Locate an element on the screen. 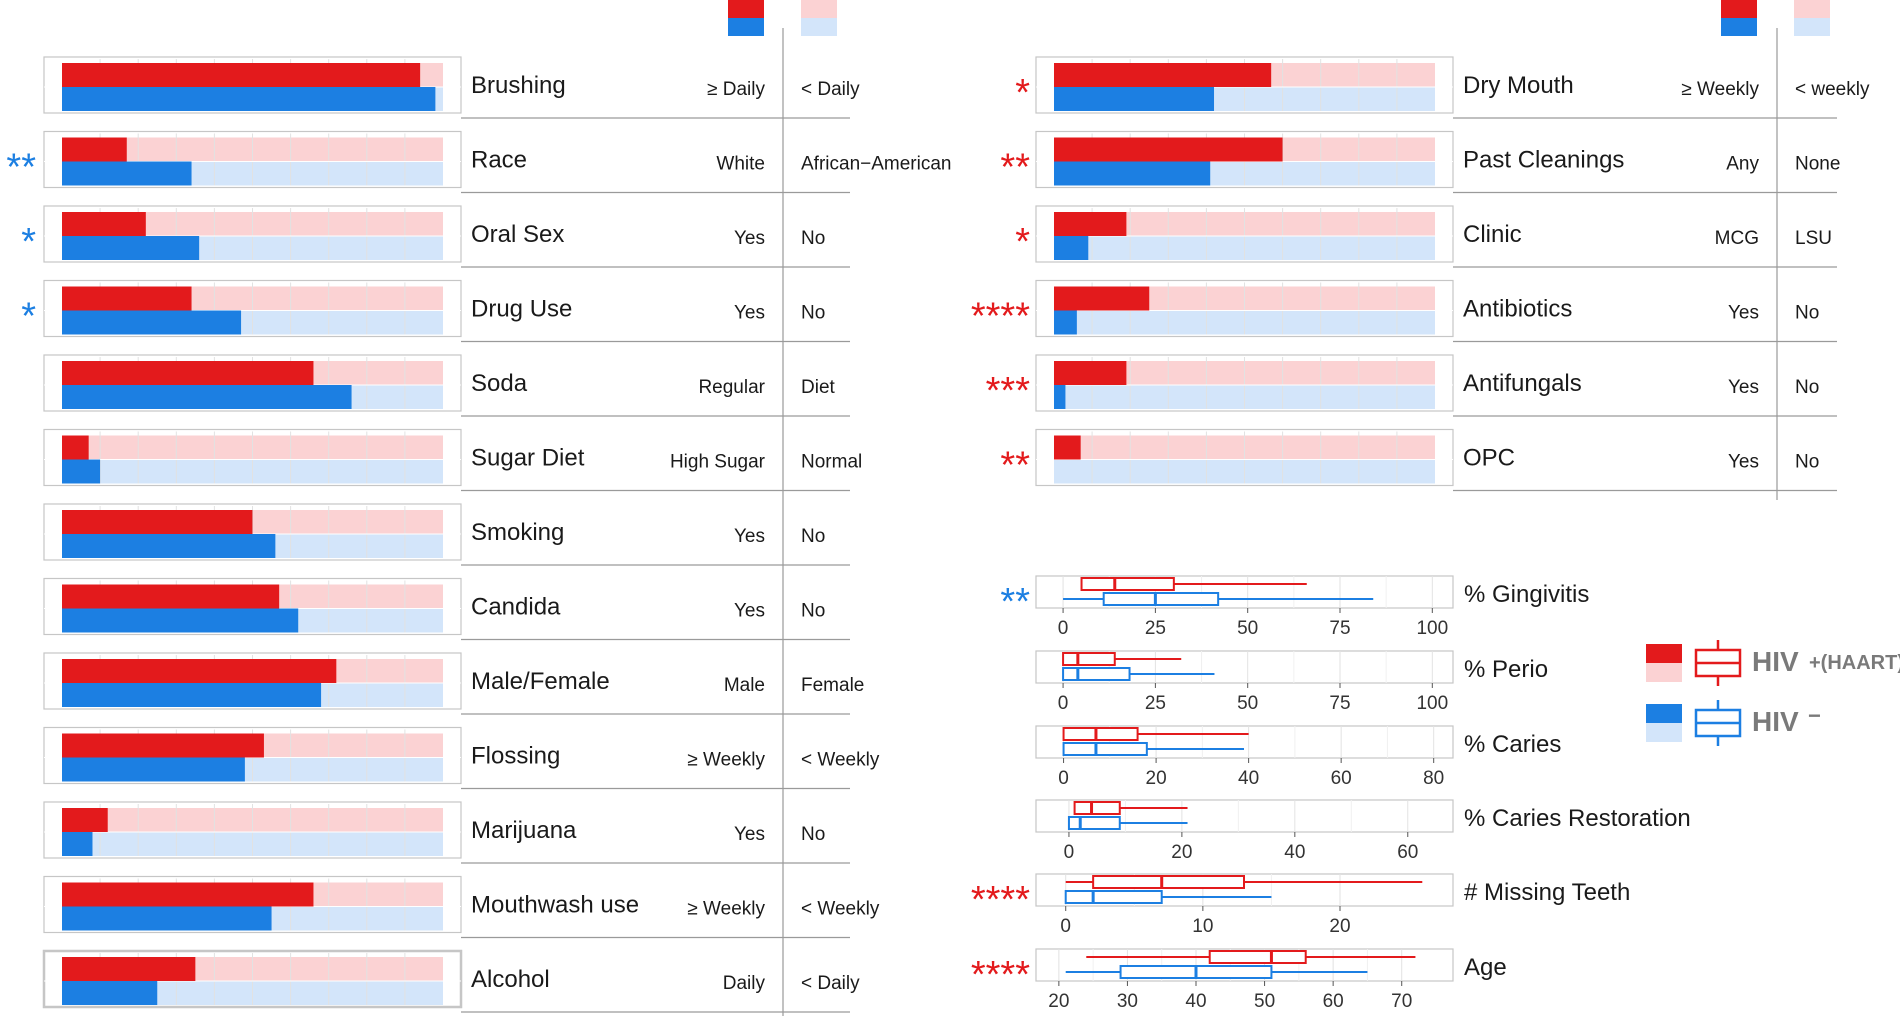  box-row-age is located at coordinates (1244, 967).